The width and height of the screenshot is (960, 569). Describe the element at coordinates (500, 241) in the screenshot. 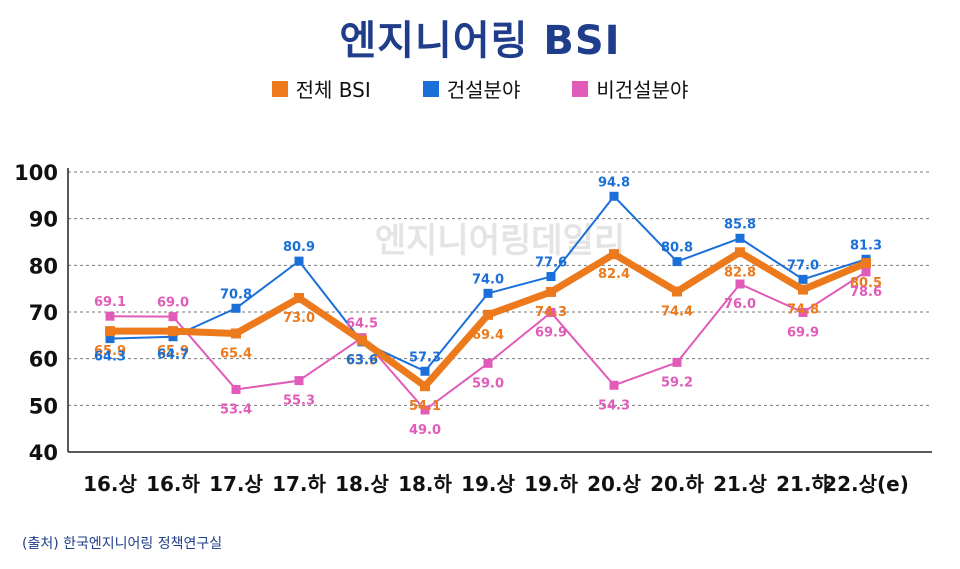

I see `watermark-text: 엔지니어링데일리` at that location.